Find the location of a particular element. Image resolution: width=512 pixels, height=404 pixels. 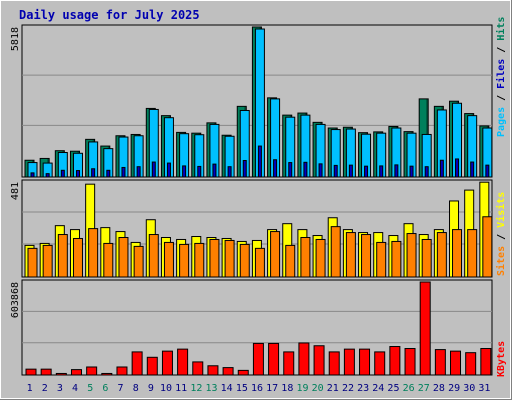

x-tick-label: 8 is located at coordinates (136, 388).